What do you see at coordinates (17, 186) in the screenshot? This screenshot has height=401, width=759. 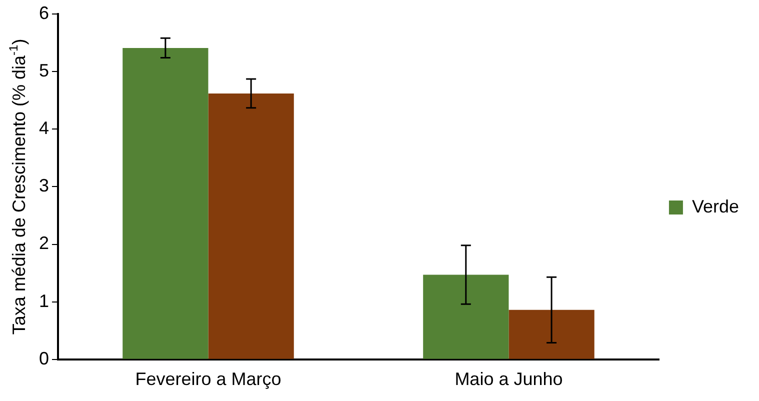 I see `y-axis-title: Taxa média de Crescimento (% dia-1)` at bounding box center [17, 186].